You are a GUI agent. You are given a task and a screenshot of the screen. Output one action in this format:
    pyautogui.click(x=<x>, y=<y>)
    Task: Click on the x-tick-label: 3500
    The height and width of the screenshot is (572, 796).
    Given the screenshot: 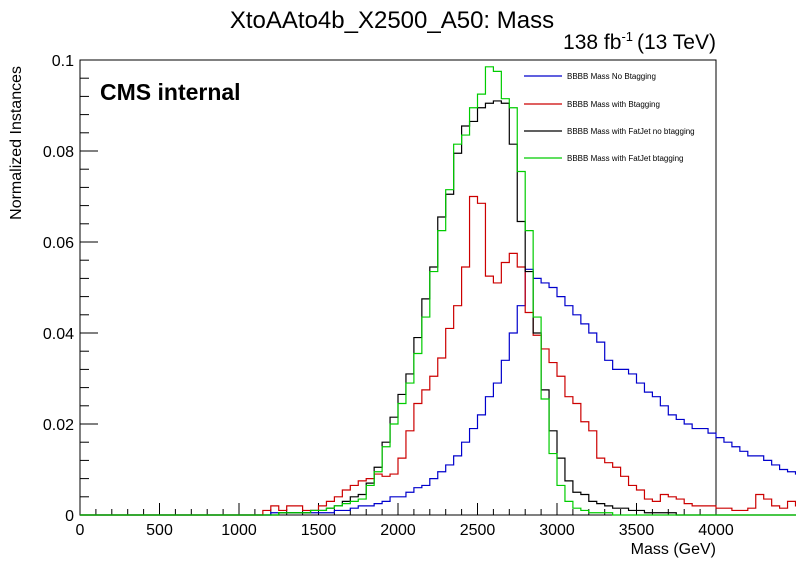 What is the action you would take?
    pyautogui.click(x=637, y=530)
    